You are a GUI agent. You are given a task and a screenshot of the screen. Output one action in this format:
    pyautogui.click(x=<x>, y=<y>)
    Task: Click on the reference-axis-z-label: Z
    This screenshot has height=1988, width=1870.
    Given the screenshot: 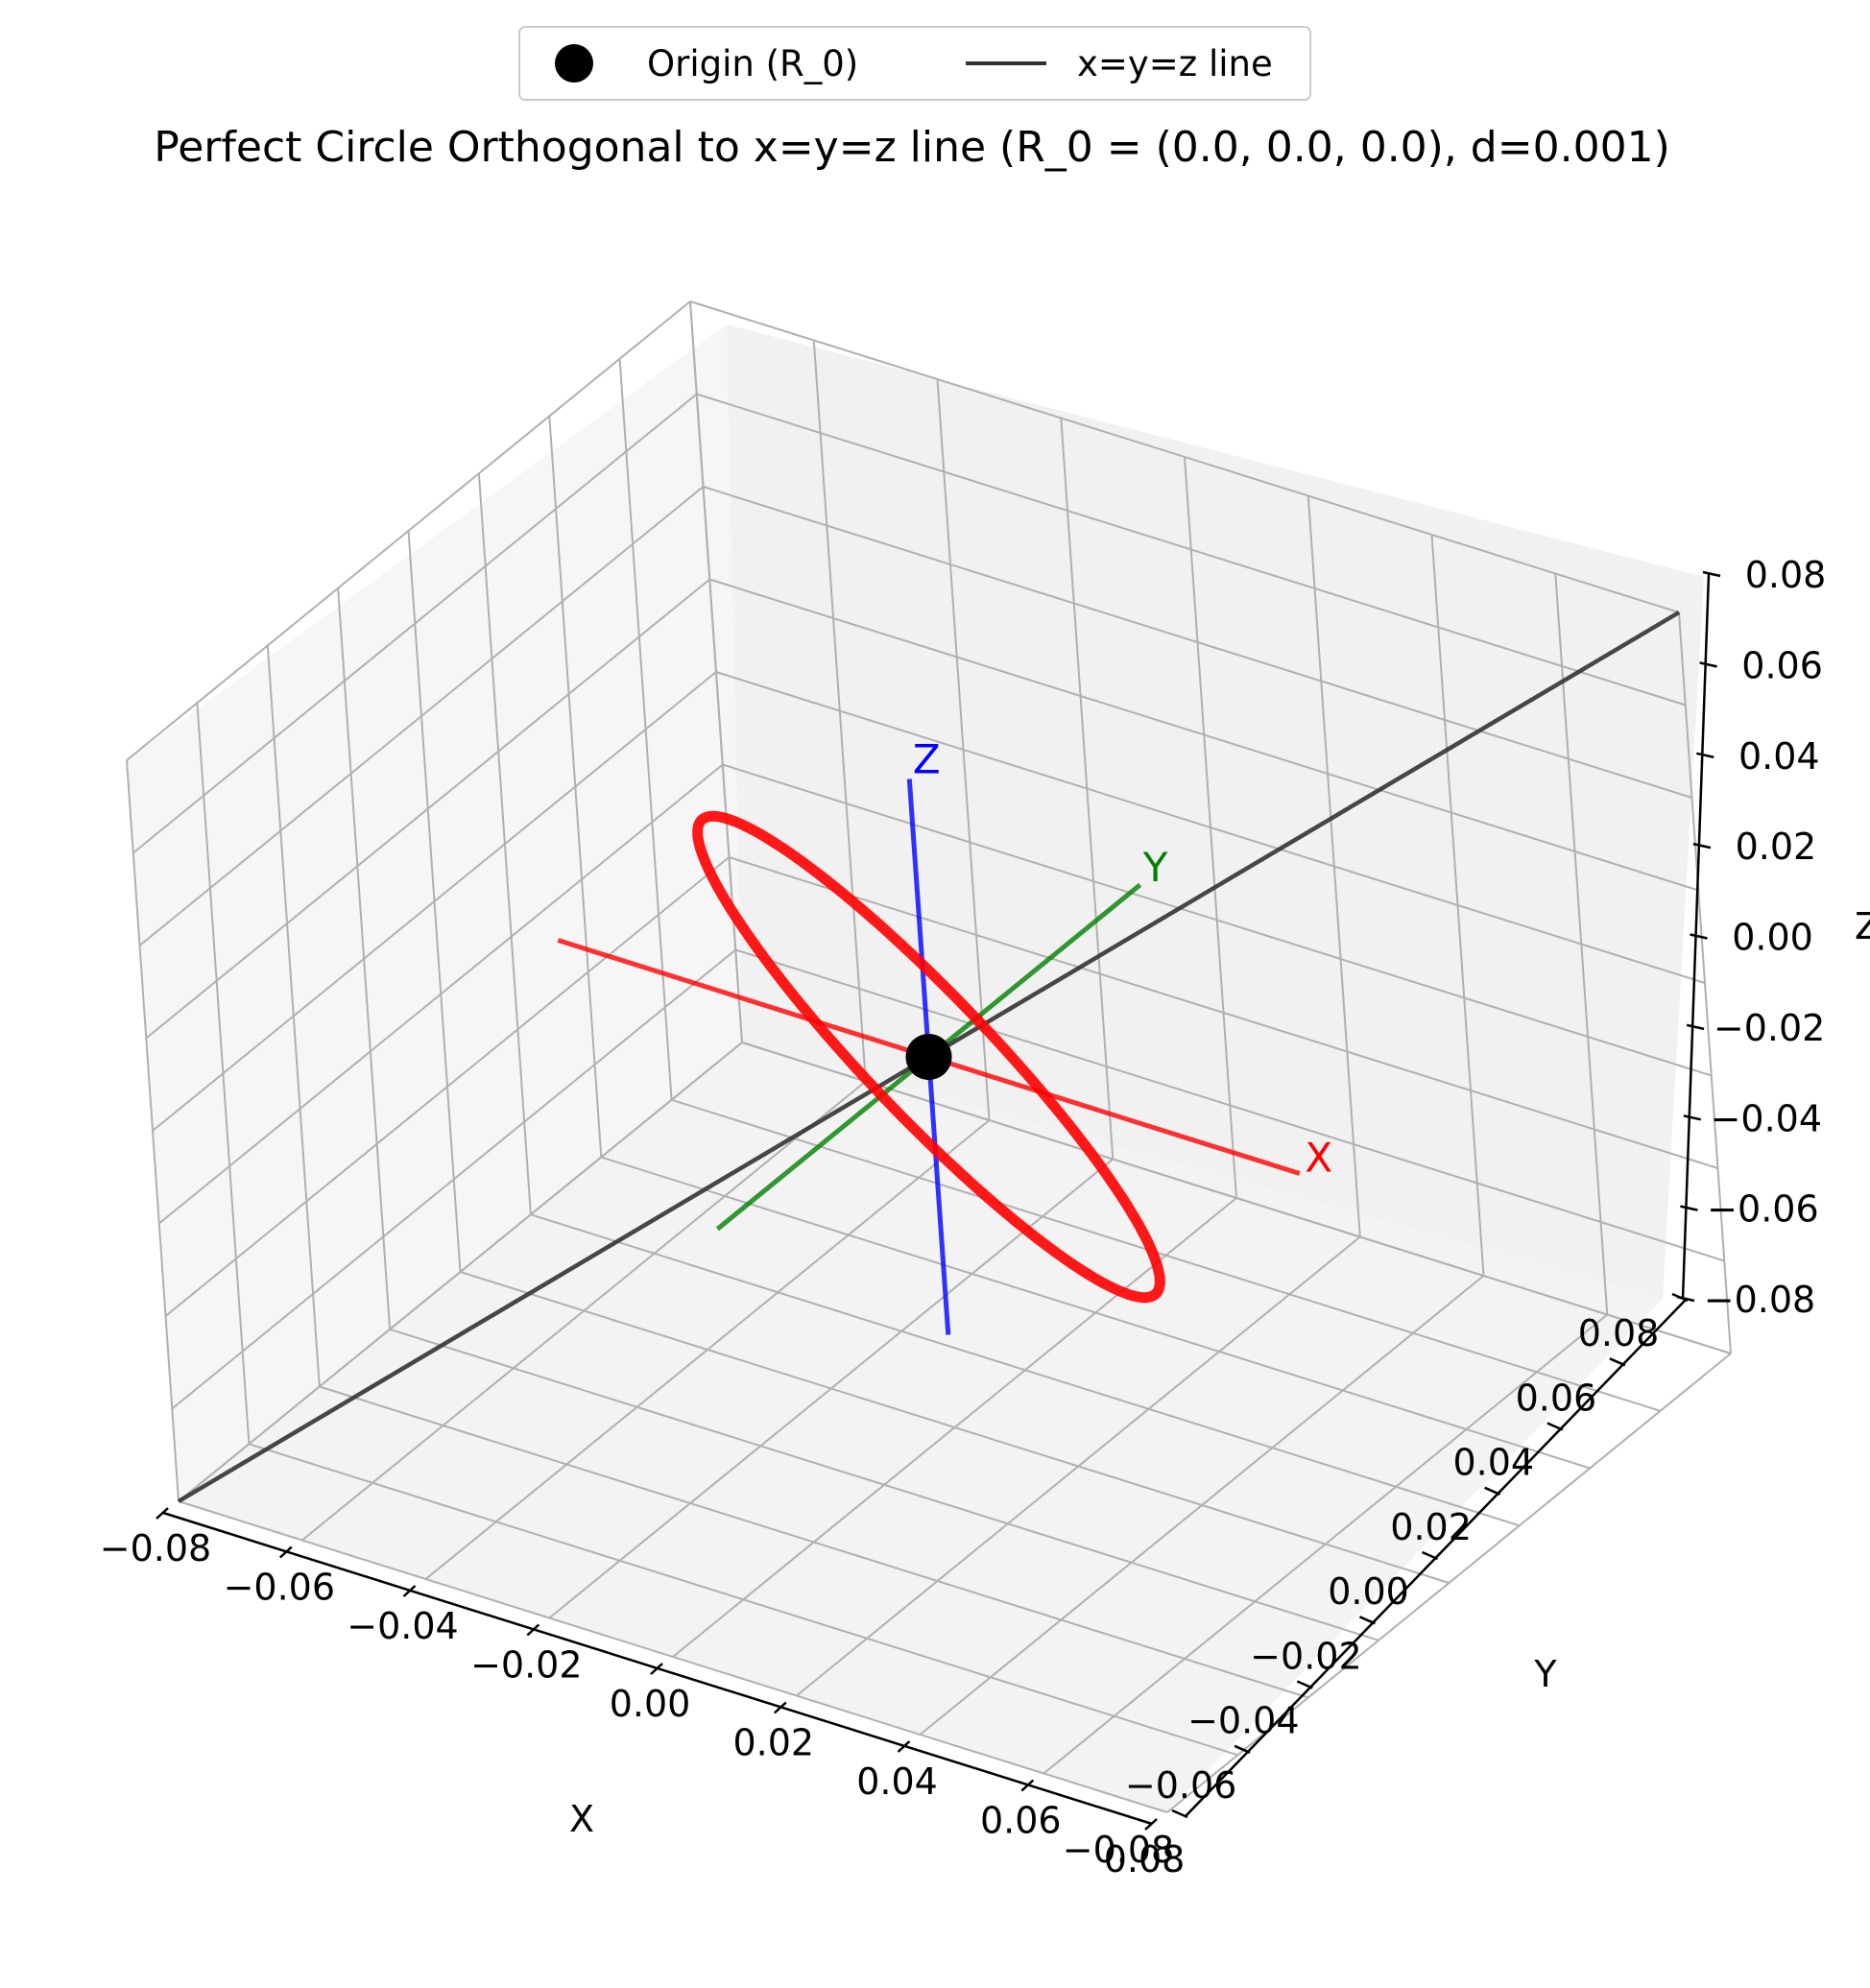 What is the action you would take?
    pyautogui.click(x=927, y=759)
    